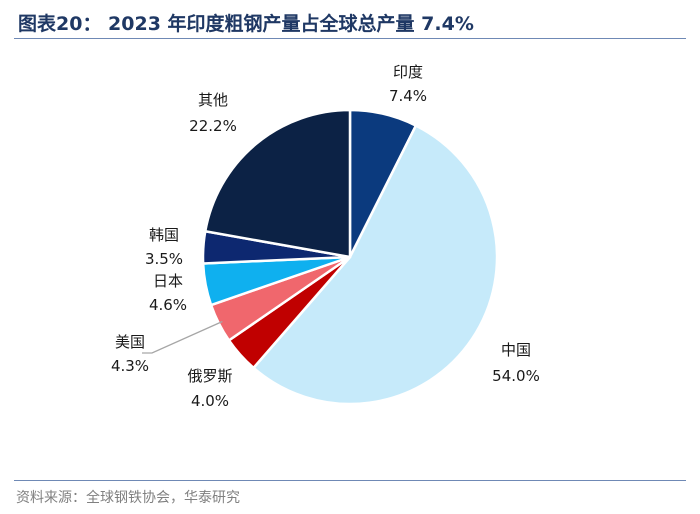  Describe the element at coordinates (408, 96) in the screenshot. I see `slice-value-0: 7.4%` at that location.